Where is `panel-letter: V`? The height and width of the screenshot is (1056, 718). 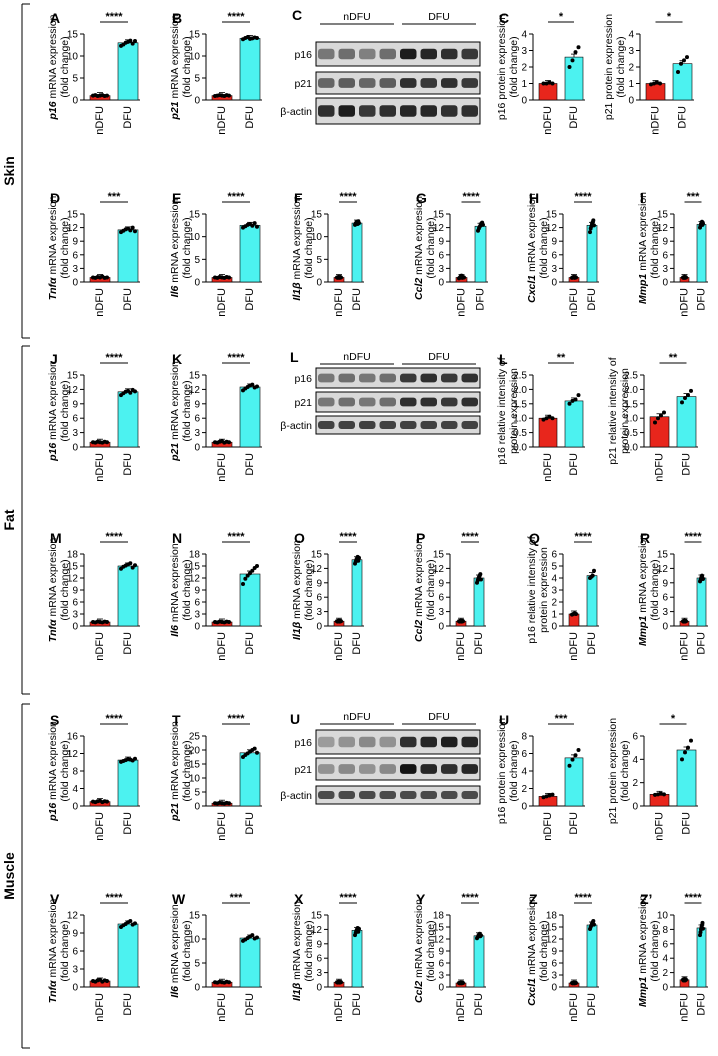 panel-letter: V is located at coordinates (55, 899).